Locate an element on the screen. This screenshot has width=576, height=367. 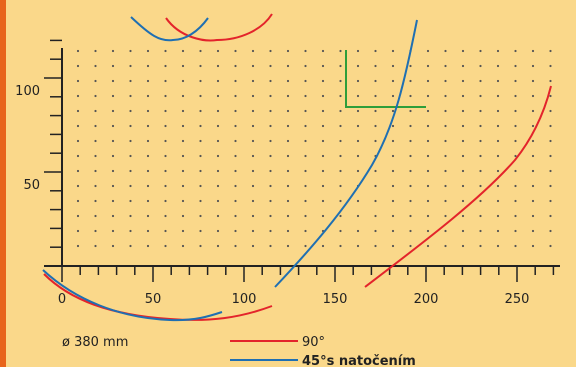
x-tick-label-100: 100 is located at coordinates (244, 299).